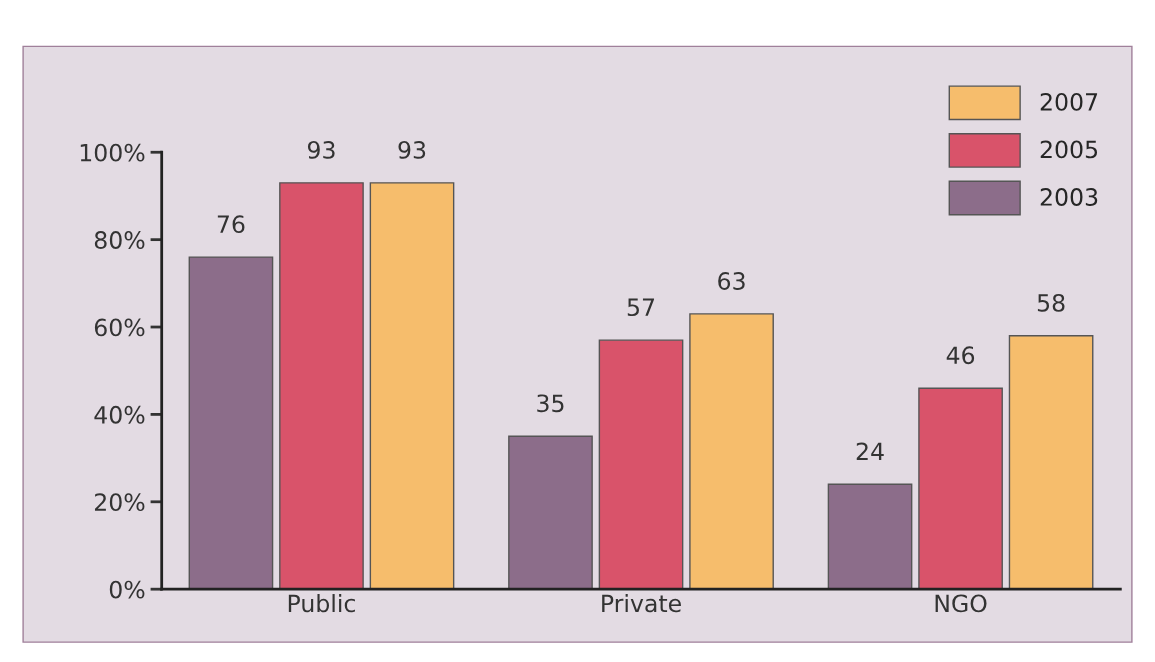 The width and height of the screenshot is (1155, 662). What do you see at coordinates (119, 327) in the screenshot?
I see `y-tick-label: 60%` at bounding box center [119, 327].